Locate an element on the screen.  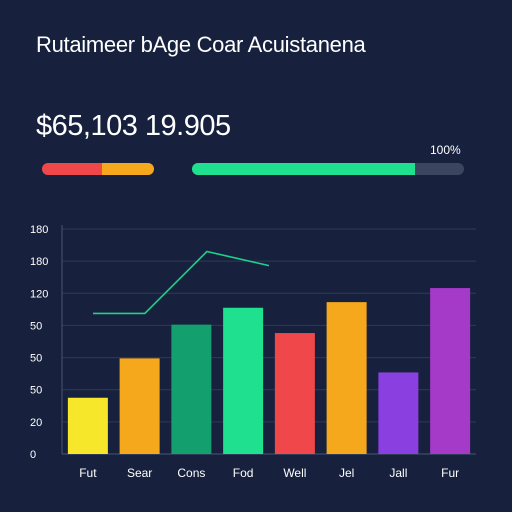
progress-percent-label: 100% is located at coordinates (445, 150).